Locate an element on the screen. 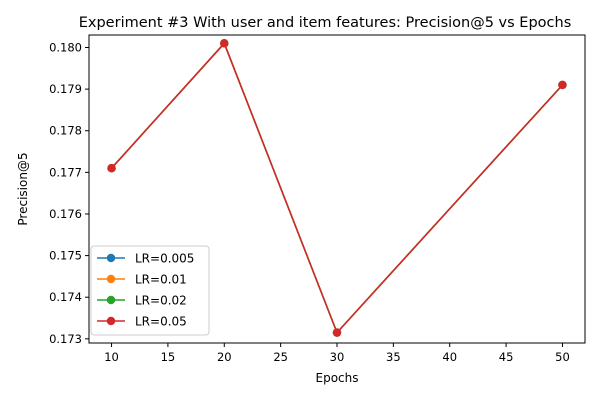 This screenshot has height=400, width=600. y-axis-label: Precision@5 is located at coordinates (23, 188).